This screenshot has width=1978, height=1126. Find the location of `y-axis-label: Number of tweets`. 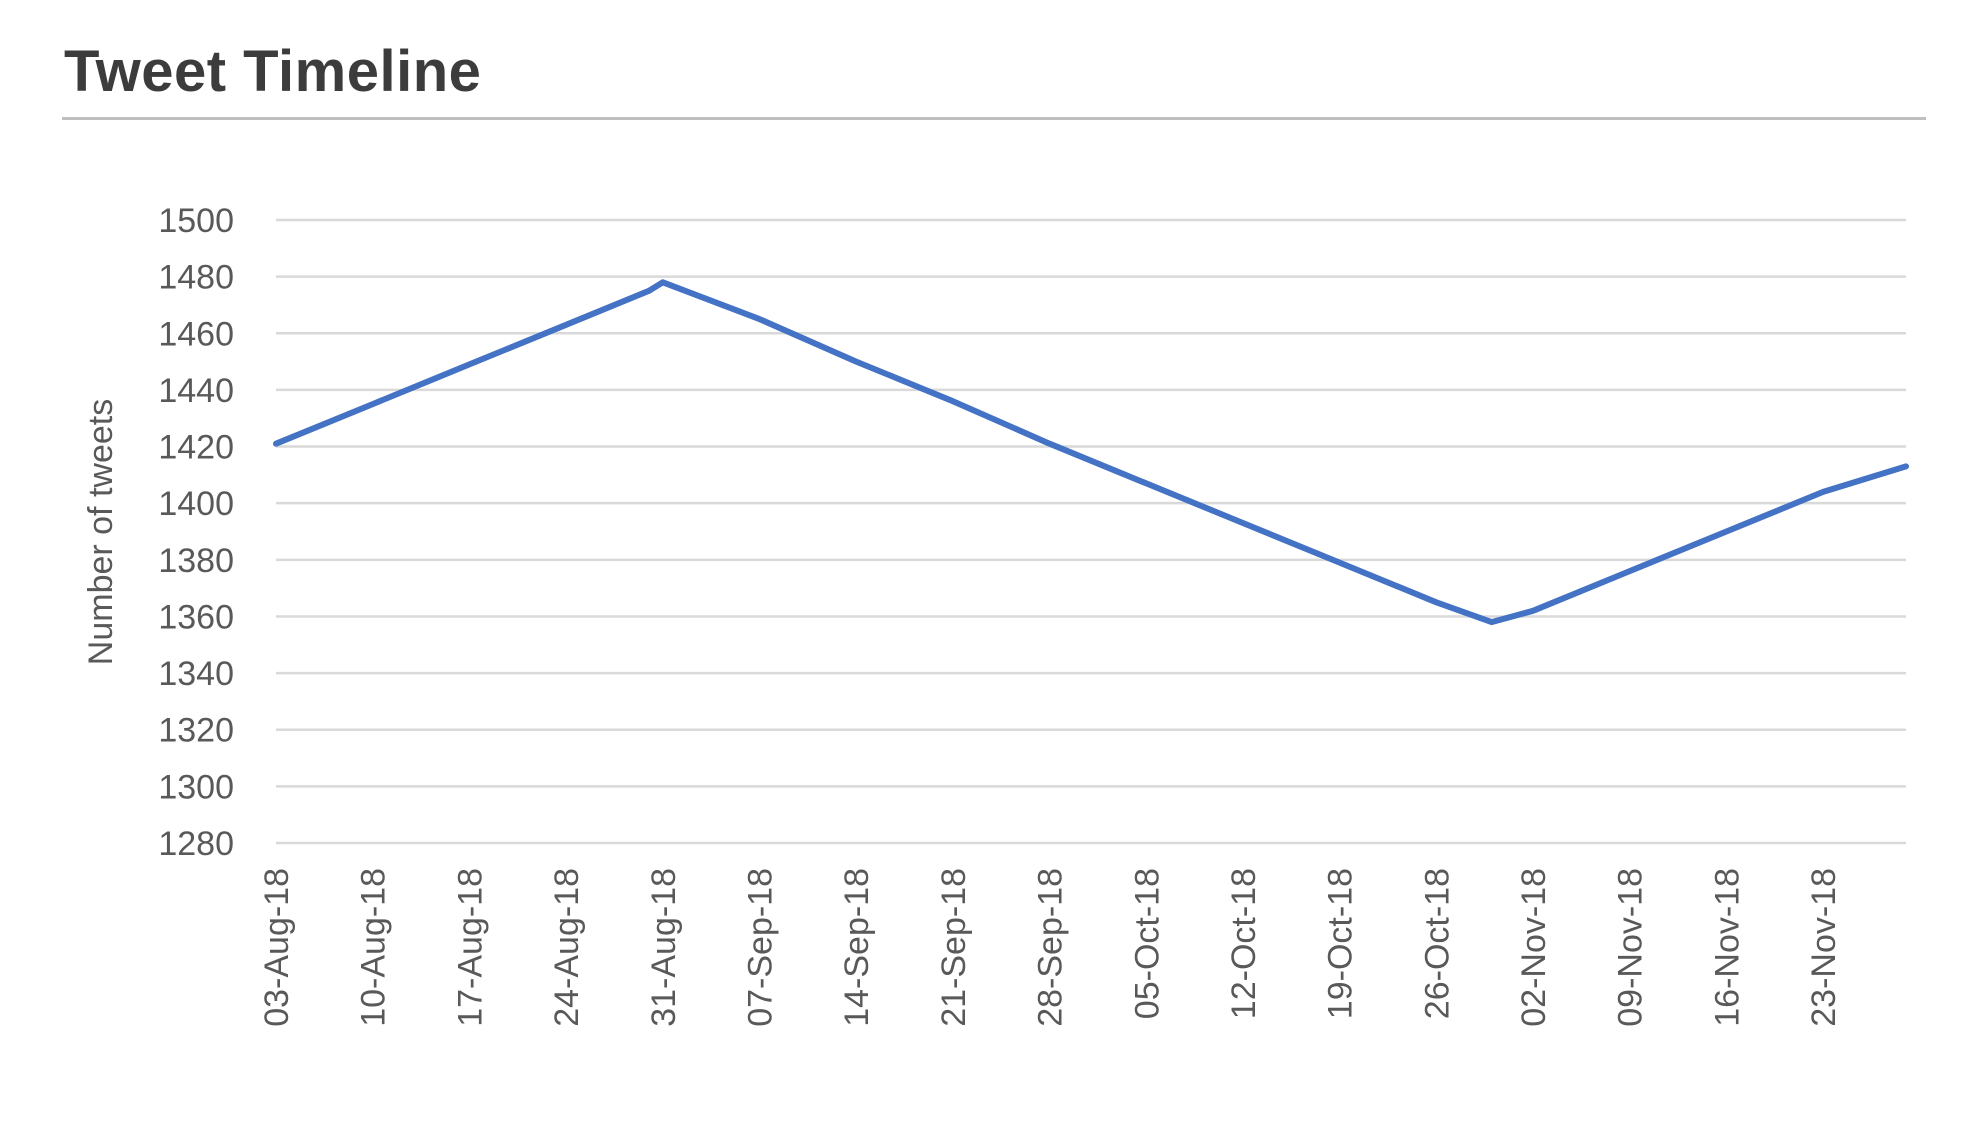

y-axis-label: Number of tweets is located at coordinates (101, 532).